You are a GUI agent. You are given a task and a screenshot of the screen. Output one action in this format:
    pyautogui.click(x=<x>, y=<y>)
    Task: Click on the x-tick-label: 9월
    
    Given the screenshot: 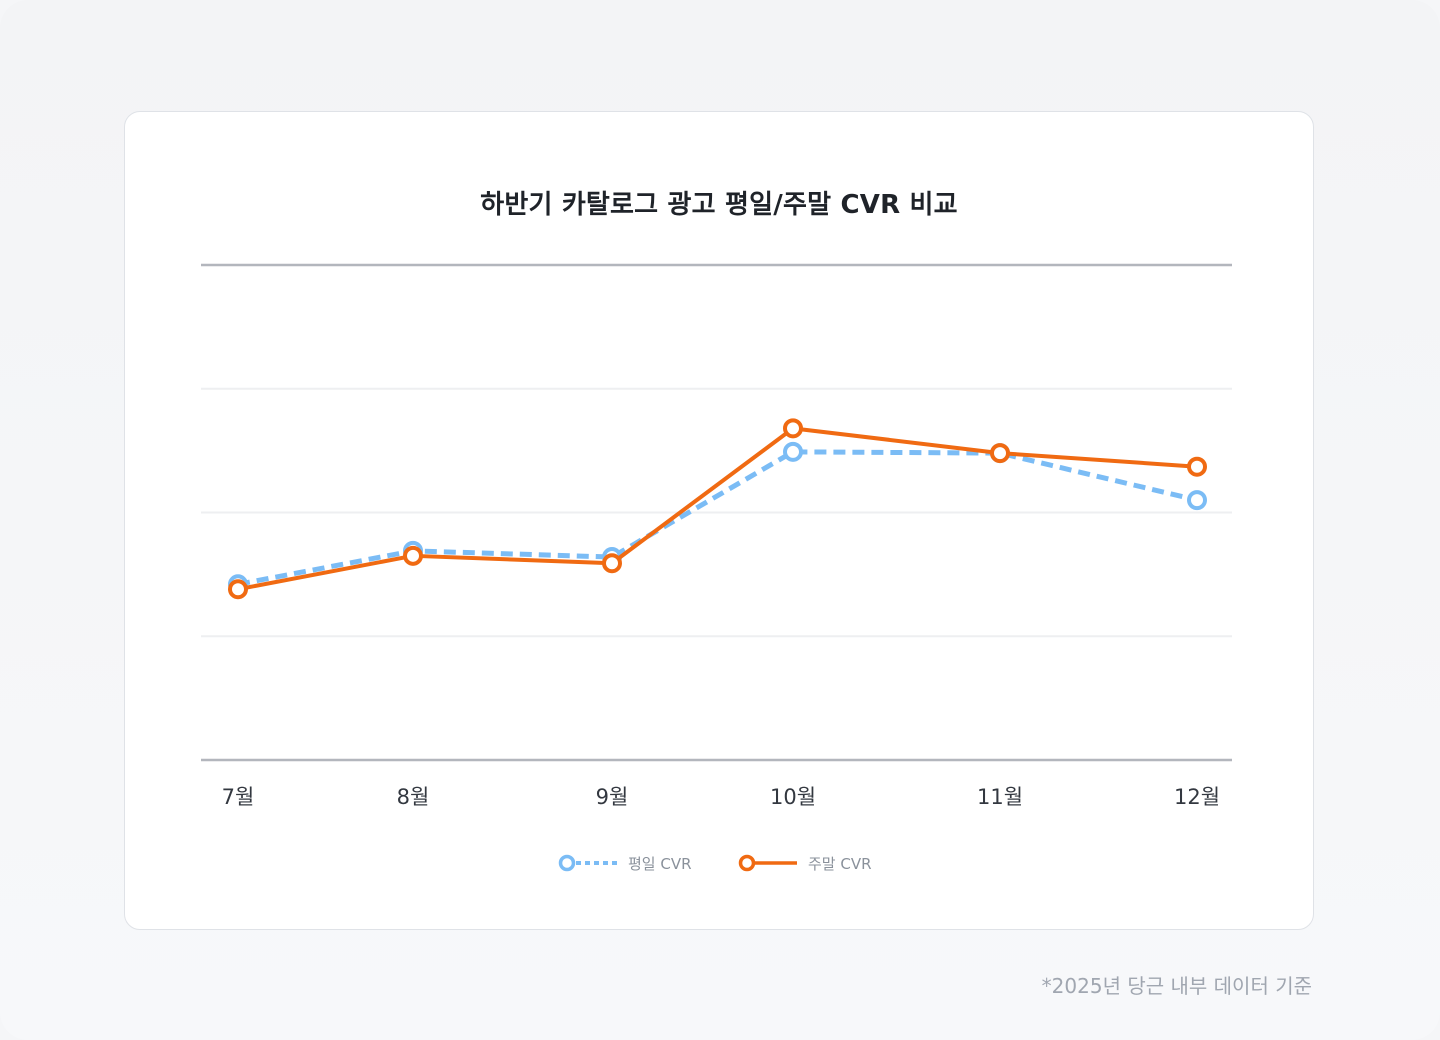 What is the action you would take?
    pyautogui.click(x=612, y=797)
    